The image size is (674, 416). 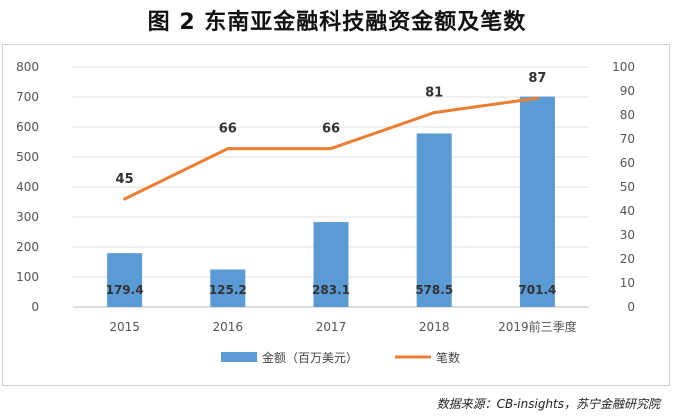 I want to click on right-axis-tick: 70, so click(x=627, y=139).